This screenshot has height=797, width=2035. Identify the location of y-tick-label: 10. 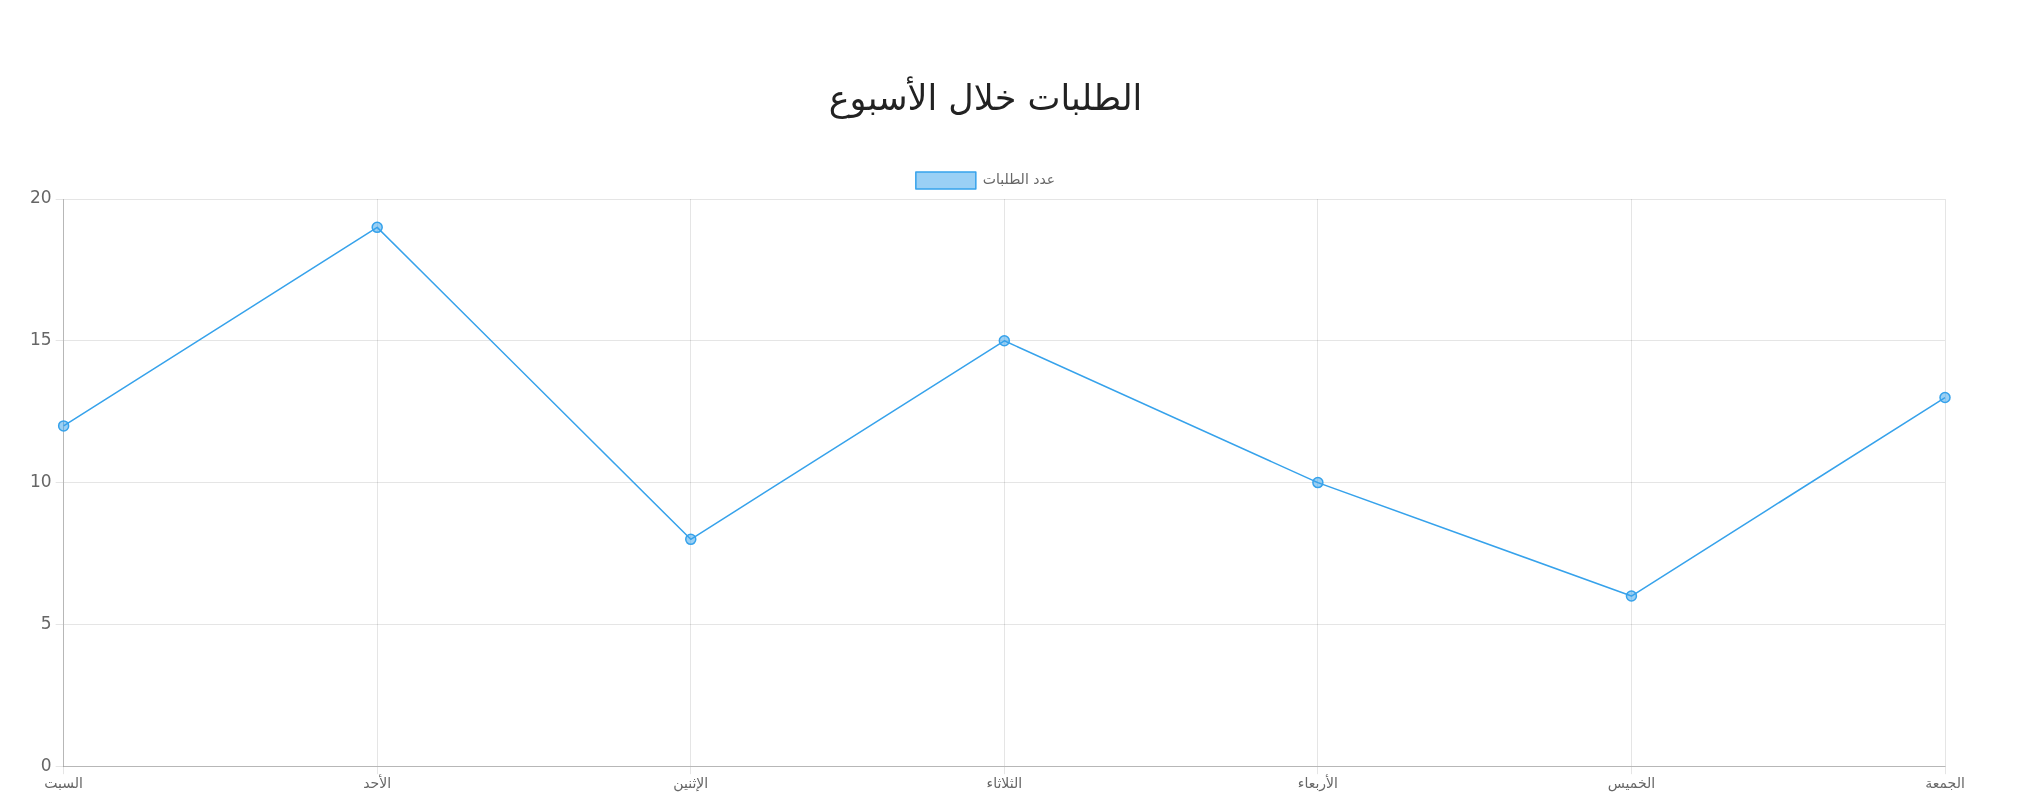
(40, 481).